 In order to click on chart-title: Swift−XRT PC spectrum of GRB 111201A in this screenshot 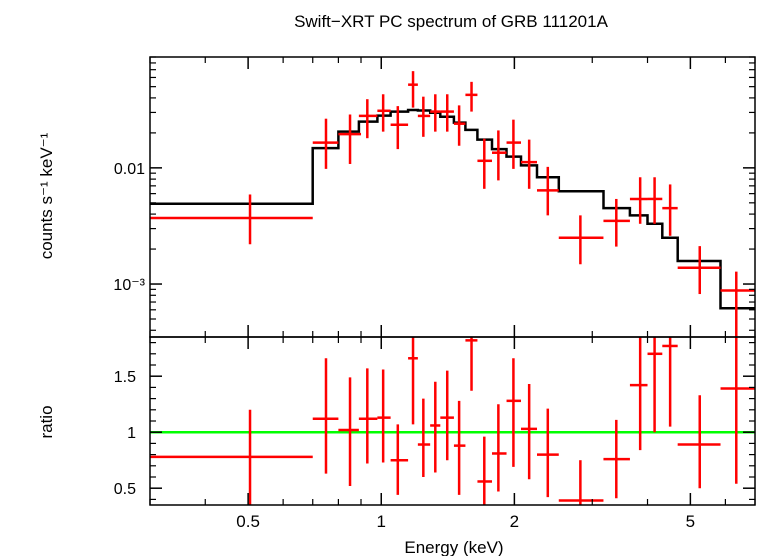, I will do `click(451, 21)`.